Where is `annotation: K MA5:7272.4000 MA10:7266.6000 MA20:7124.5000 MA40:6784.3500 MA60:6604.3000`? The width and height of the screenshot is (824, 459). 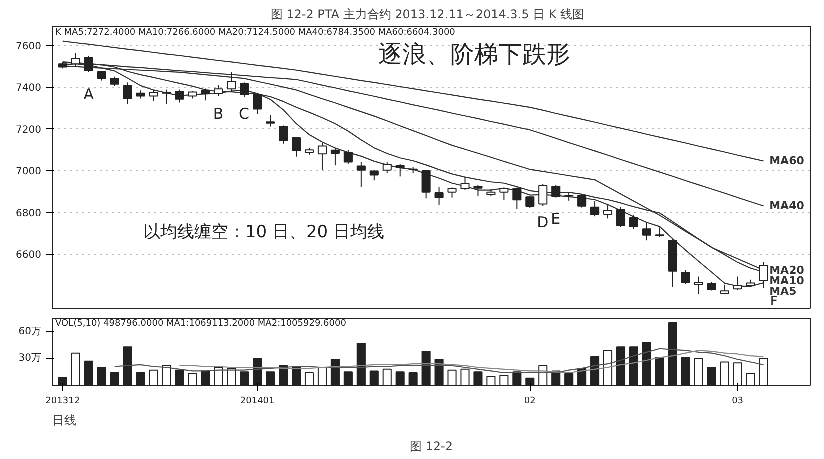
annotation: K MA5:7272.4000 MA10:7266.6000 MA20:7124.5000 MA40:6784.3500 MA60:6604.3000 is located at coordinates (256, 33).